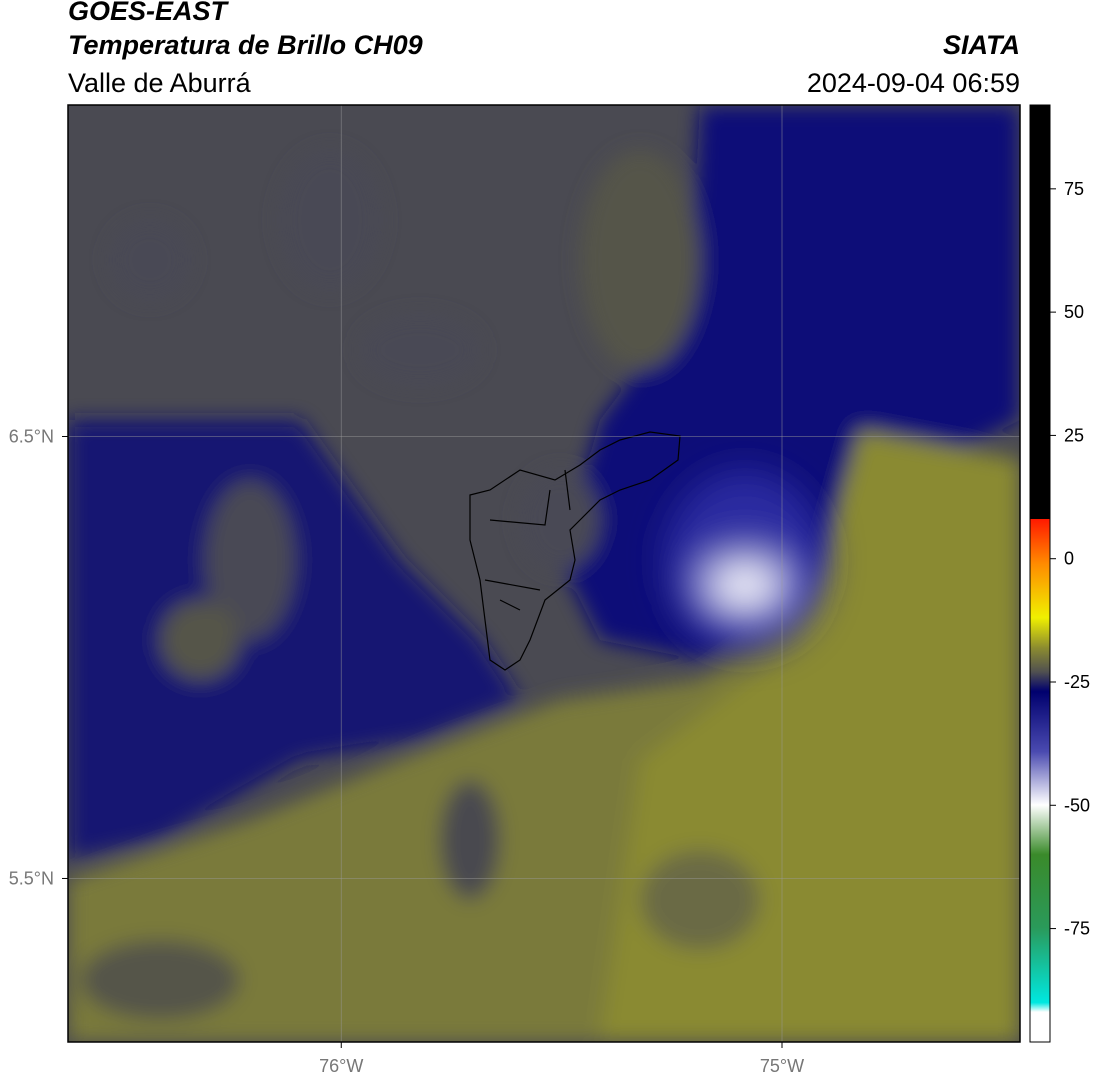 Image resolution: width=1094 pixels, height=1083 pixels. What do you see at coordinates (1077, 805) in the screenshot?
I see `colorbar-tick-label: -50` at bounding box center [1077, 805].